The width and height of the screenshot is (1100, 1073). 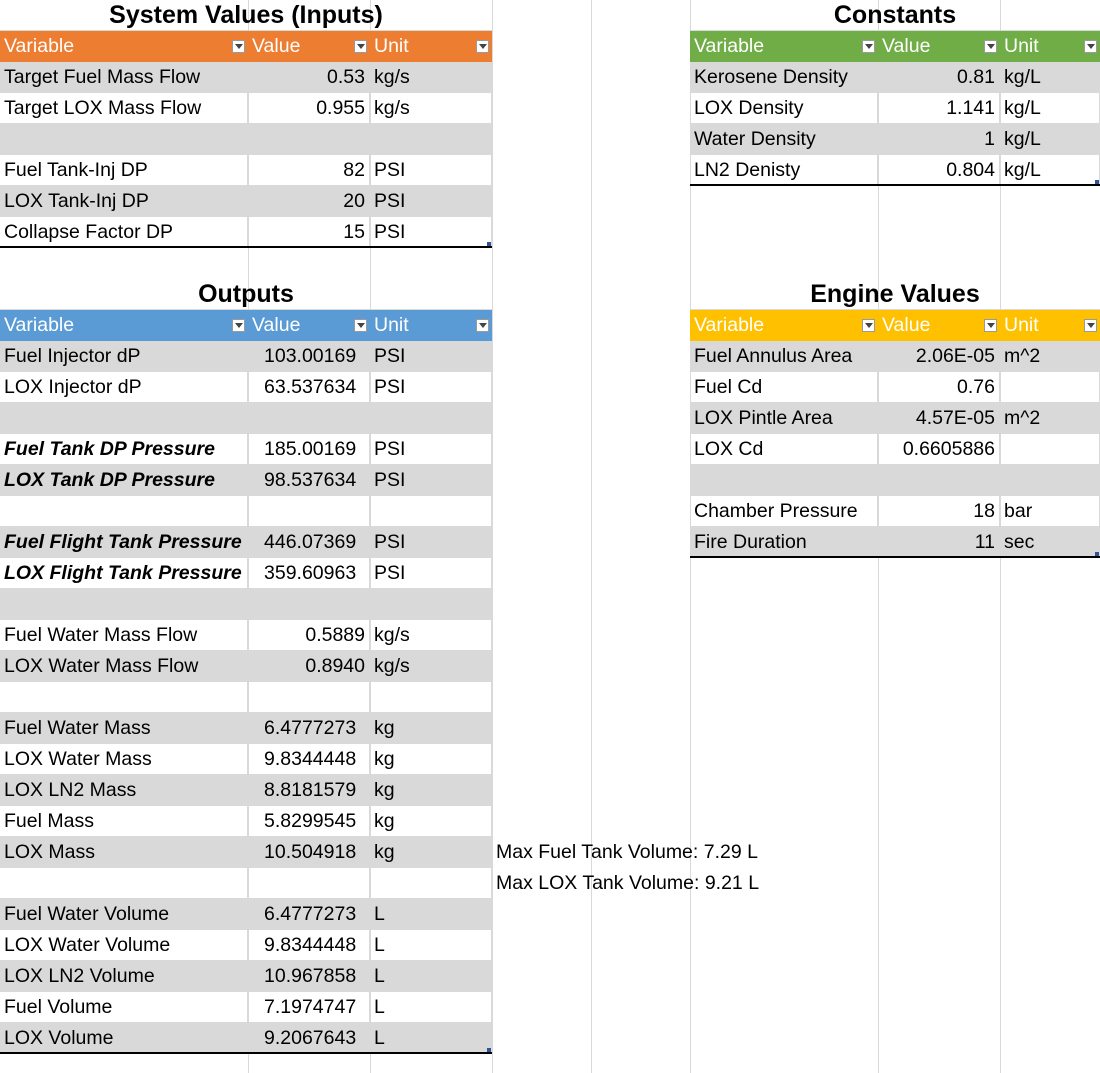 I want to click on inputs-unit-cell: PSI, so click(x=431, y=170).